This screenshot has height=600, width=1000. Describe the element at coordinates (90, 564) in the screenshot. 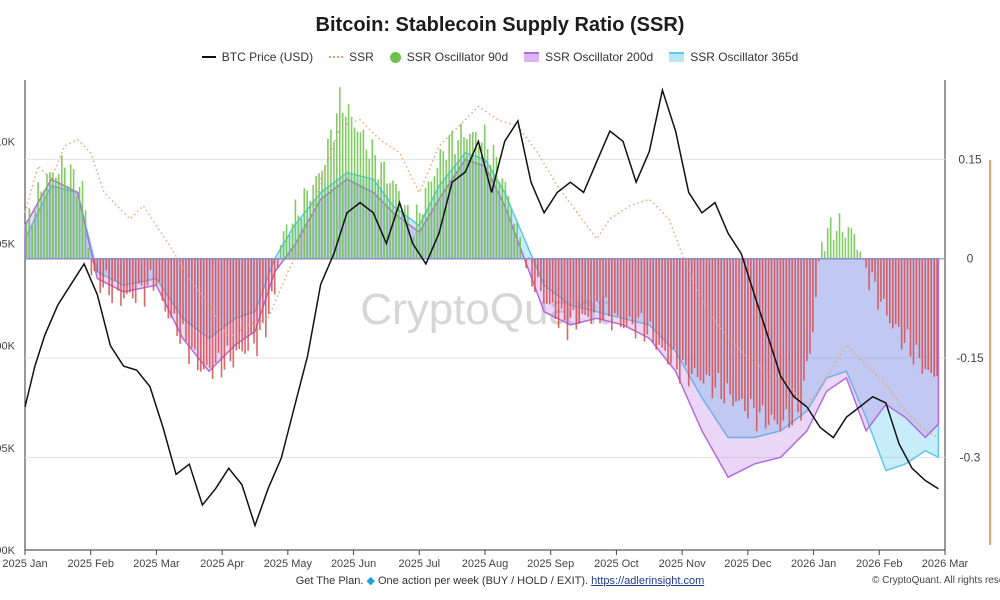

I see `x-tick-label: 2025 Feb` at that location.